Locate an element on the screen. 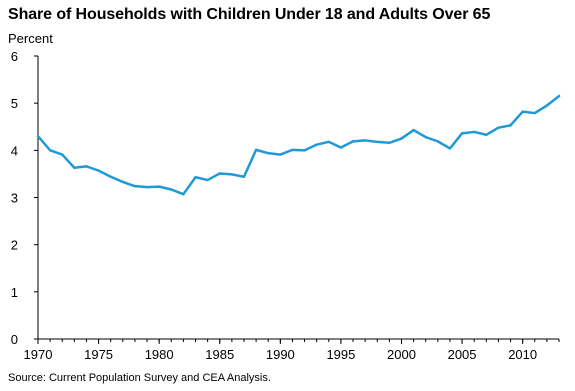 Image resolution: width=575 pixels, height=391 pixels. y-axis-ticks: 0 1 2 3 4 5 6 is located at coordinates (24, 198).